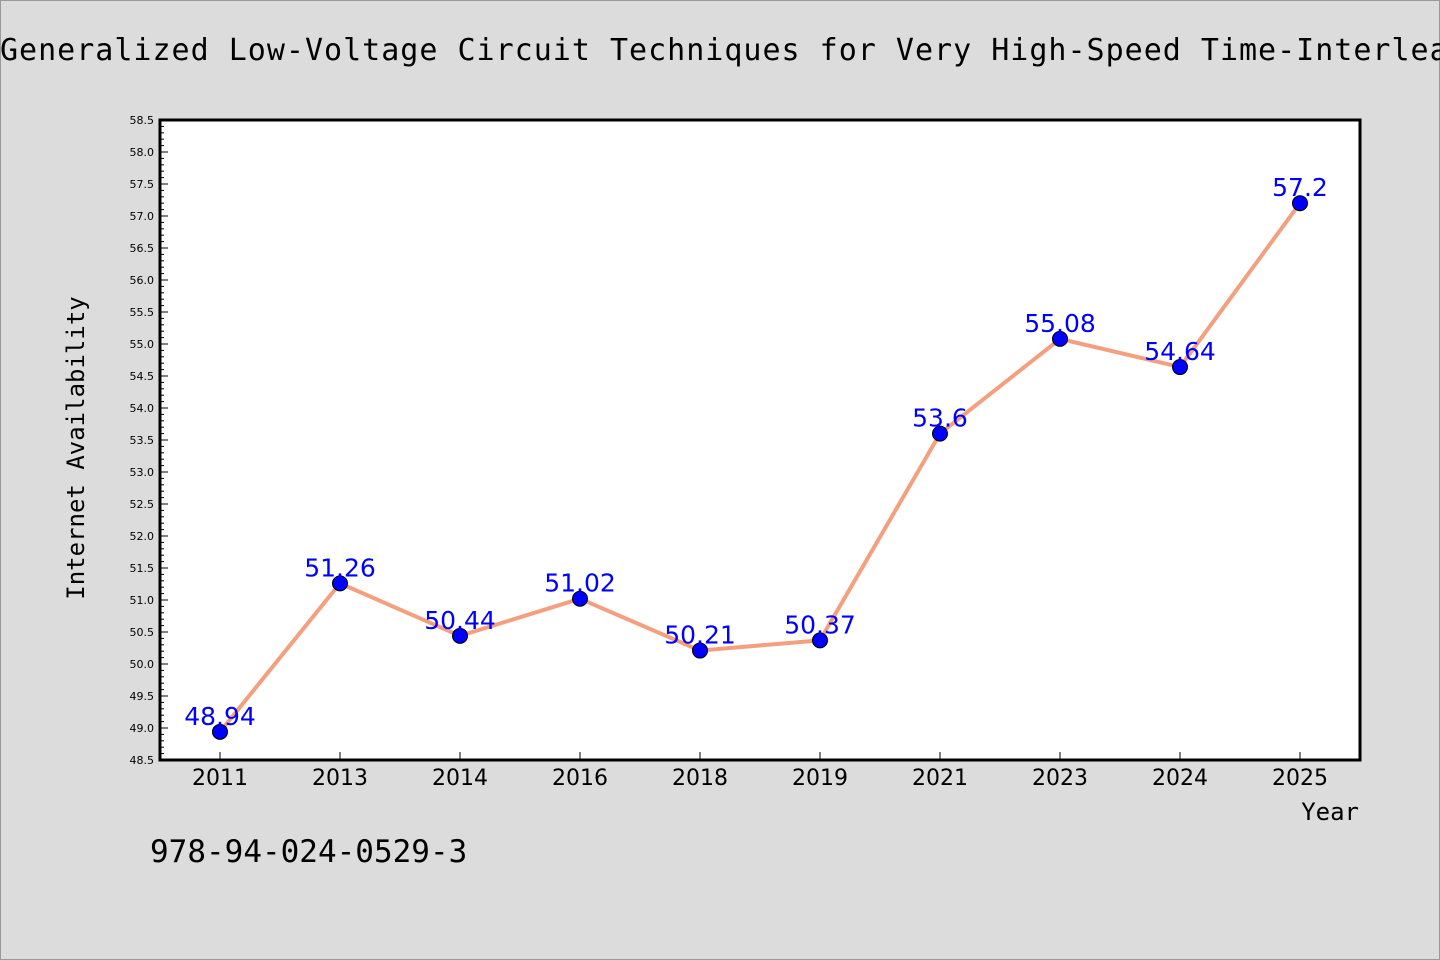 The width and height of the screenshot is (1440, 960). Describe the element at coordinates (1180, 351) in the screenshot. I see `data-label: 54.64` at that location.